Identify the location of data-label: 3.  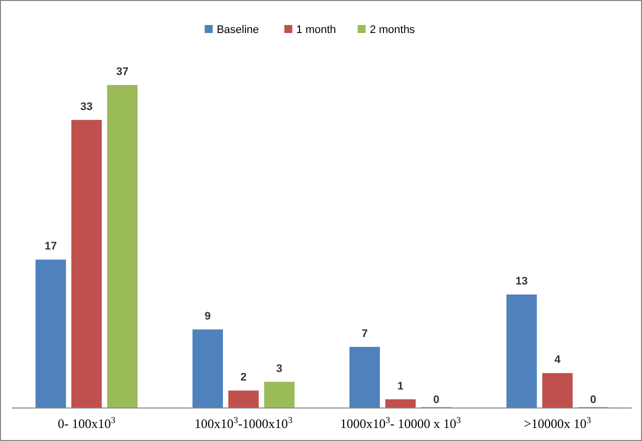
(279, 368).